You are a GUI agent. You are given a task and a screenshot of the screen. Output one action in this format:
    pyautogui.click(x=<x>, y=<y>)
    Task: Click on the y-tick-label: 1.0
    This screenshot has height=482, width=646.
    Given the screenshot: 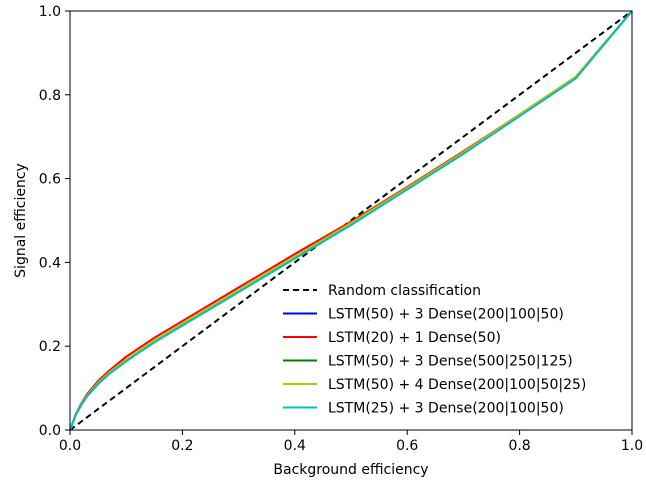 What is the action you would take?
    pyautogui.click(x=50, y=12)
    